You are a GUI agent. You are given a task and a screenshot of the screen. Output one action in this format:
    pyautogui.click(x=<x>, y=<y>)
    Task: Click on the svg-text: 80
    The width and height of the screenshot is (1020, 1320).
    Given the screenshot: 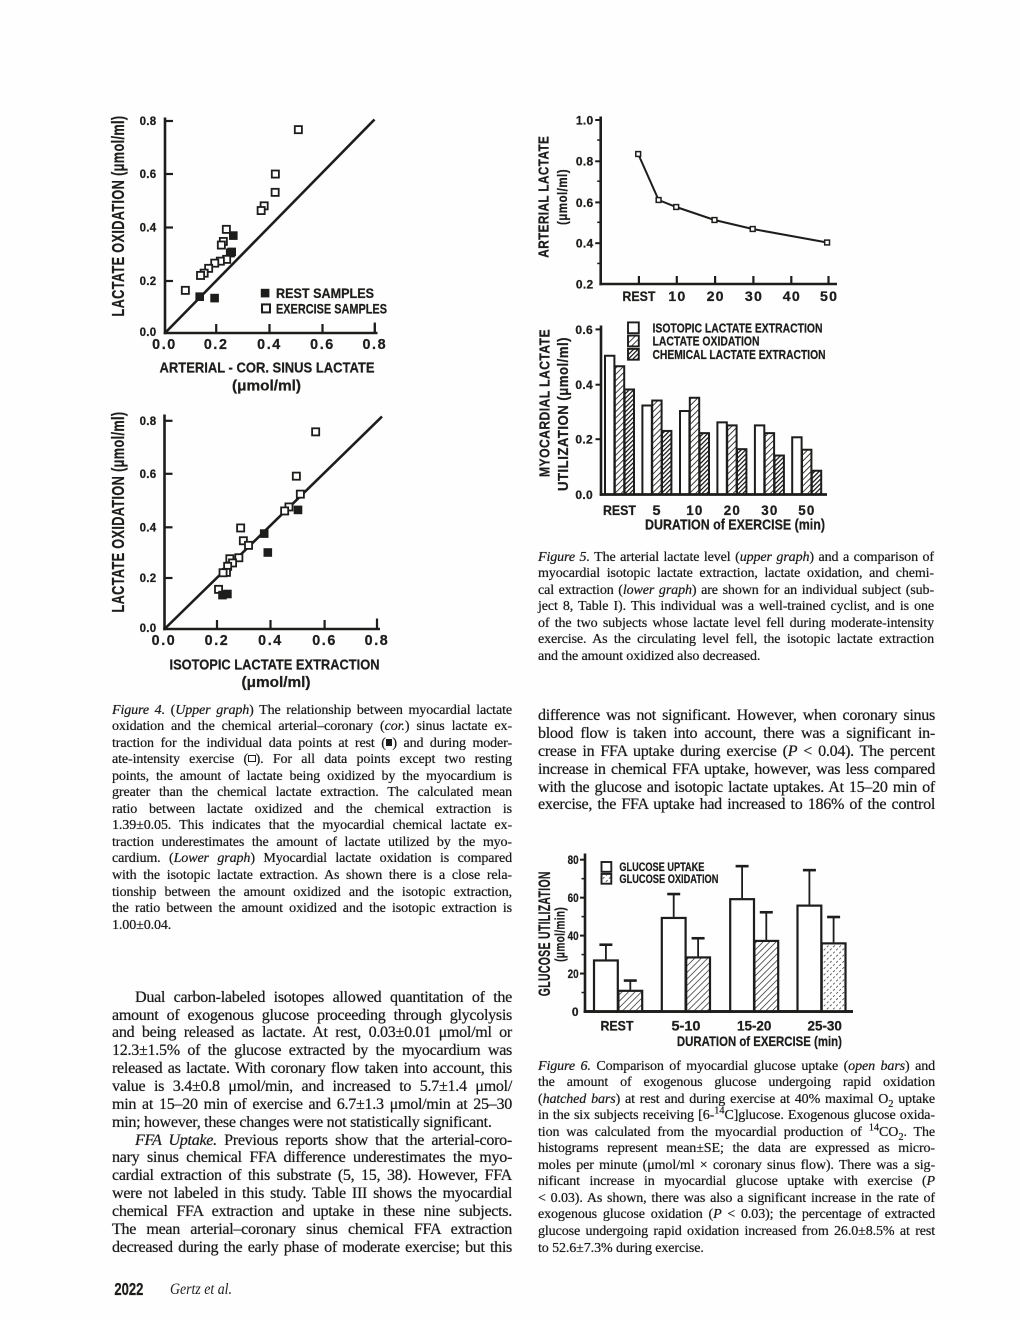 What is the action you would take?
    pyautogui.click(x=573, y=860)
    